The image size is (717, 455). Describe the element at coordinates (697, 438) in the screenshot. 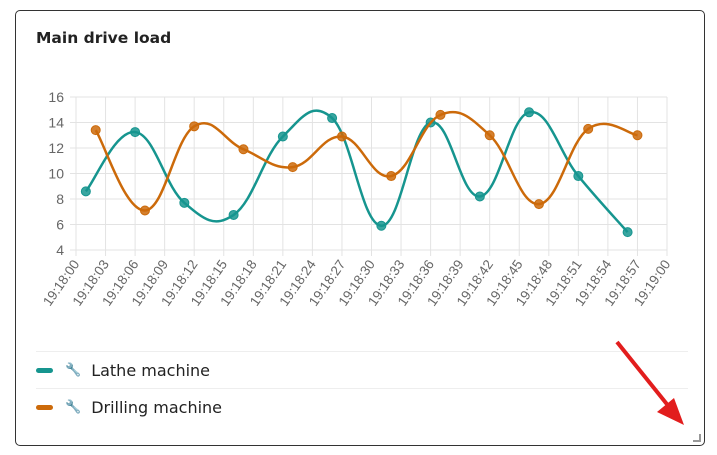

I see `resize-handle` at that location.